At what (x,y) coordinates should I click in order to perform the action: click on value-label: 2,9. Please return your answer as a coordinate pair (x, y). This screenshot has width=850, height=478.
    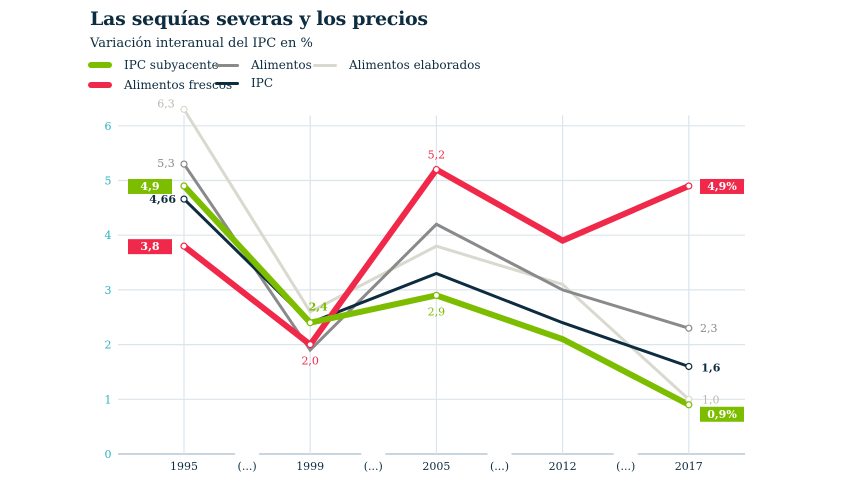
    Looking at the image, I should click on (437, 311).